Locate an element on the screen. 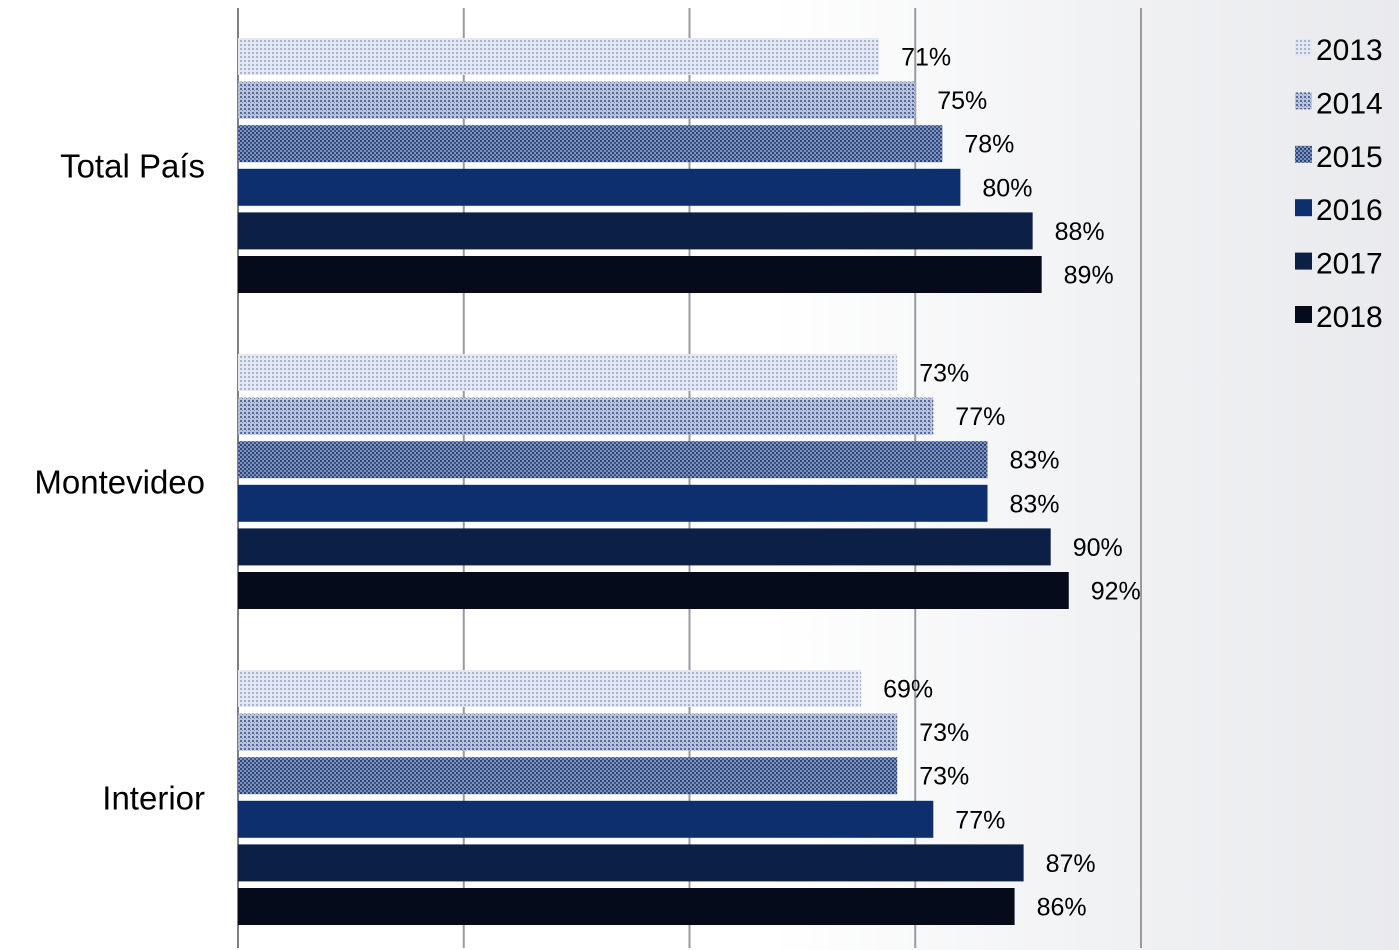 The height and width of the screenshot is (950, 1399). legend-label: 2016 is located at coordinates (1349, 210).